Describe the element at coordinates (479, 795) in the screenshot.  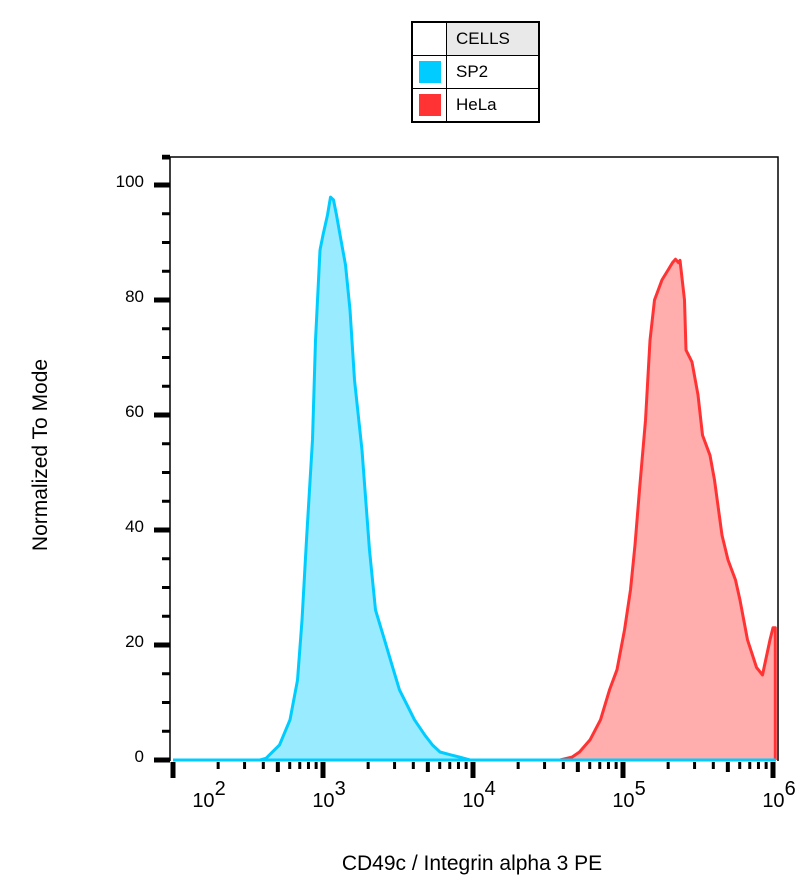
I see `x-tick-label: 10⁴` at that location.